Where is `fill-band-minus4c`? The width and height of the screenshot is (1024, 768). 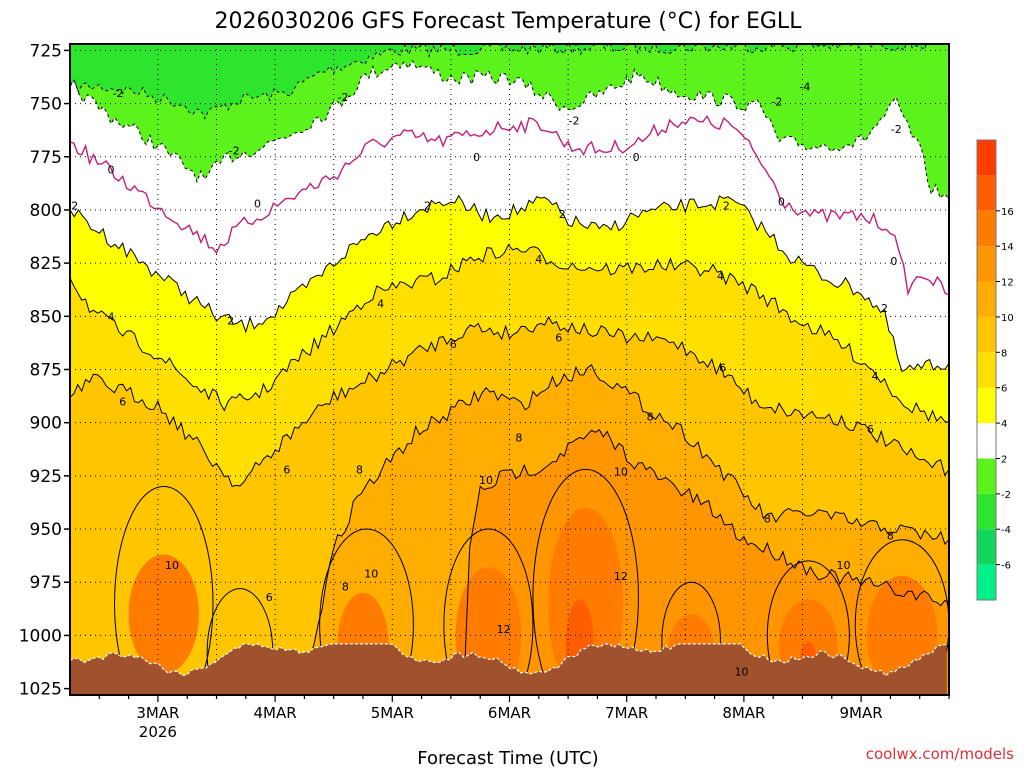
fill-band-minus4c is located at coordinates (509, 81).